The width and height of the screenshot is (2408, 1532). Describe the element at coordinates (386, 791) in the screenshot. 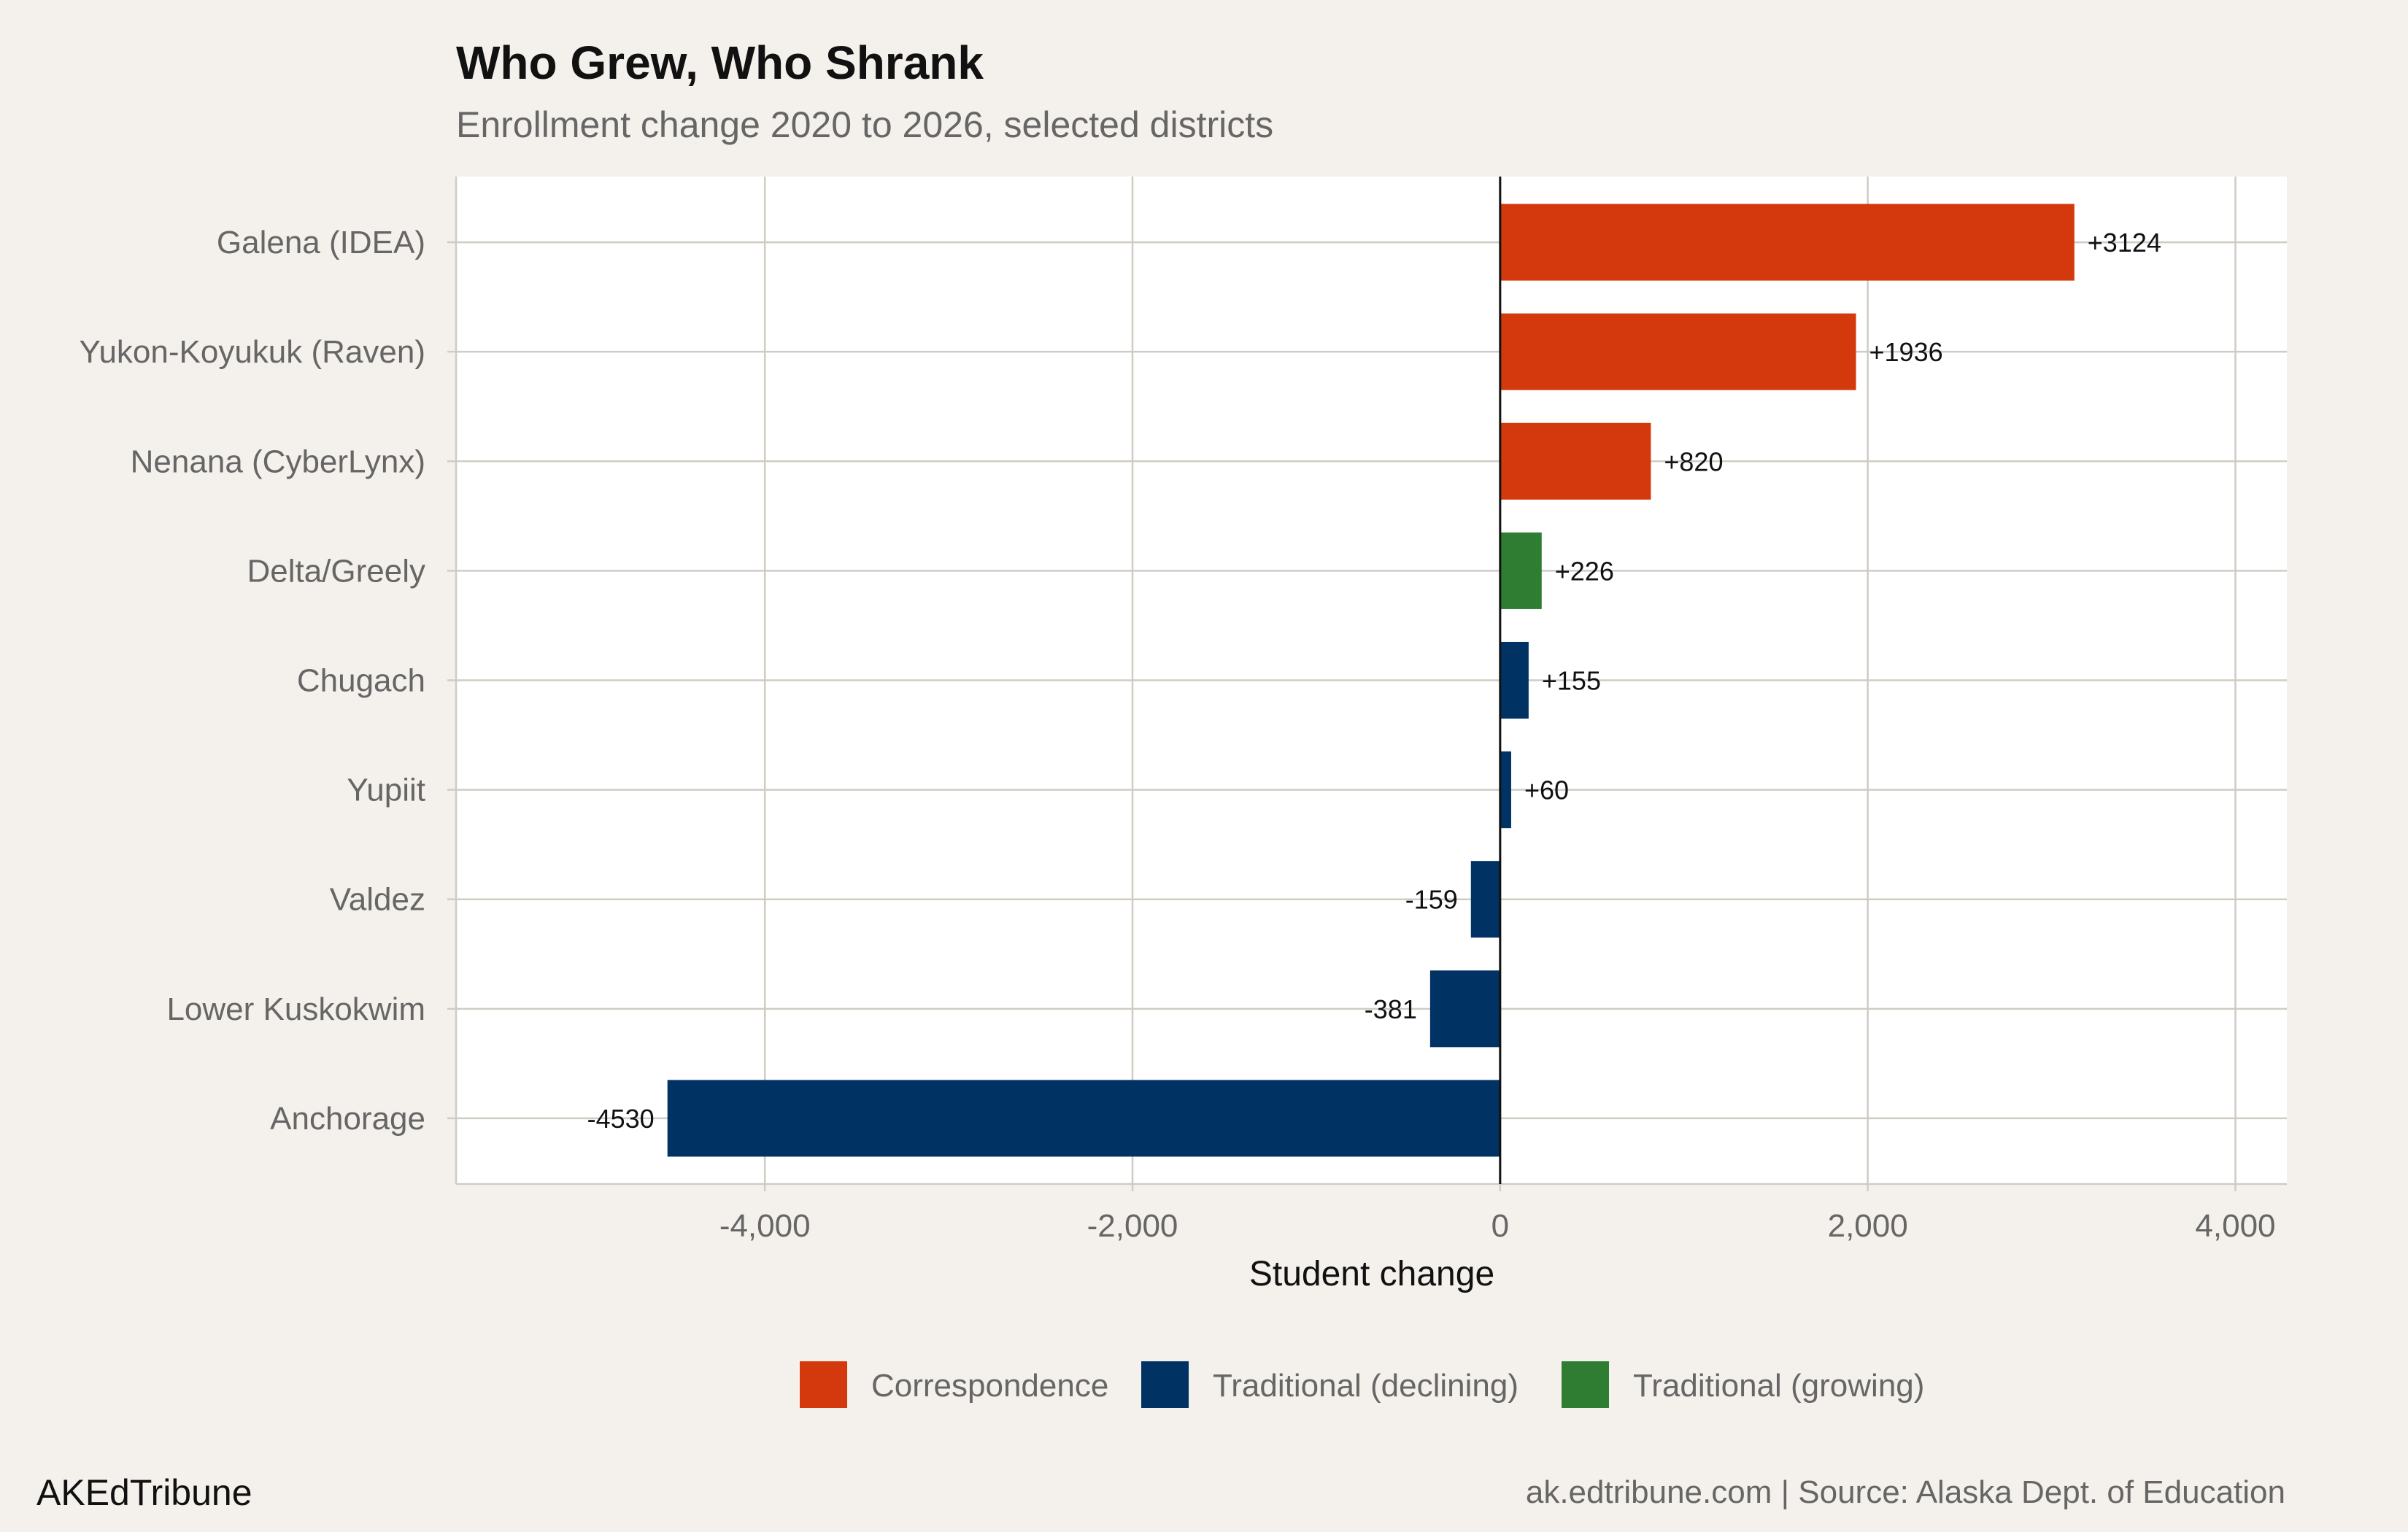

I see `y-tick-label: Yupiit` at that location.